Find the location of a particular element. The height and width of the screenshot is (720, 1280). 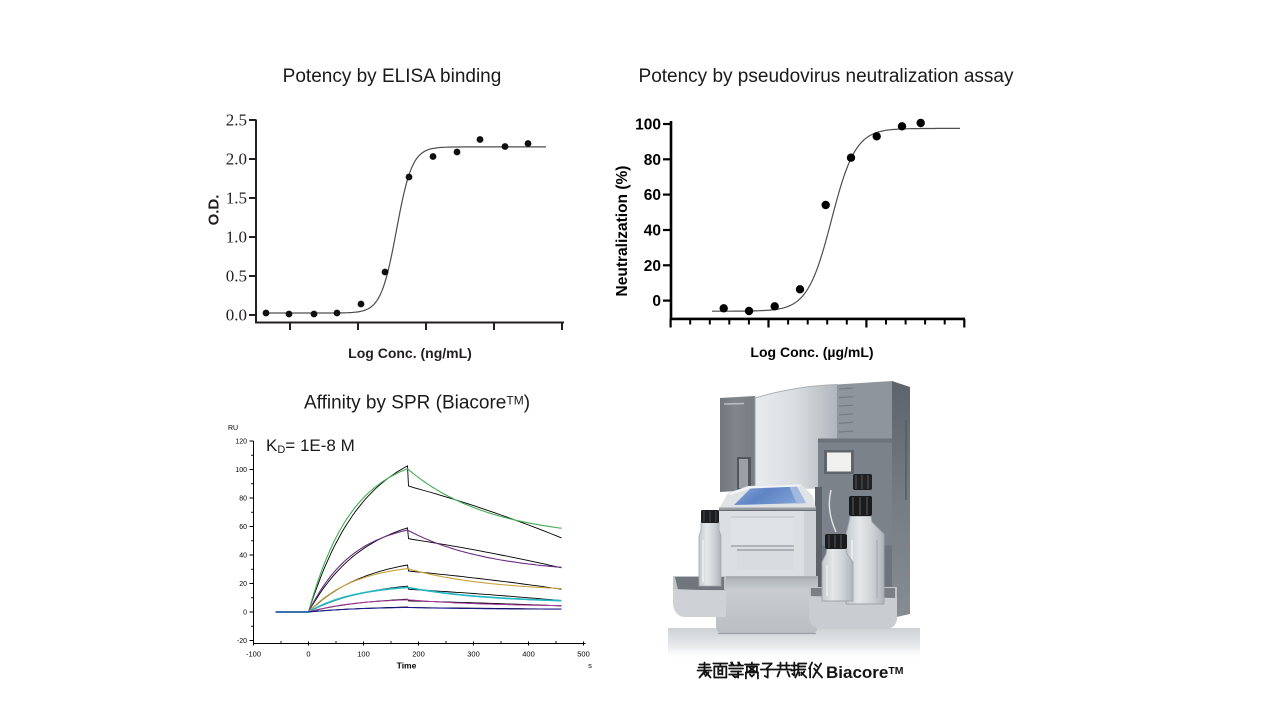

svg-text: 2.5 is located at coordinates (236, 120).